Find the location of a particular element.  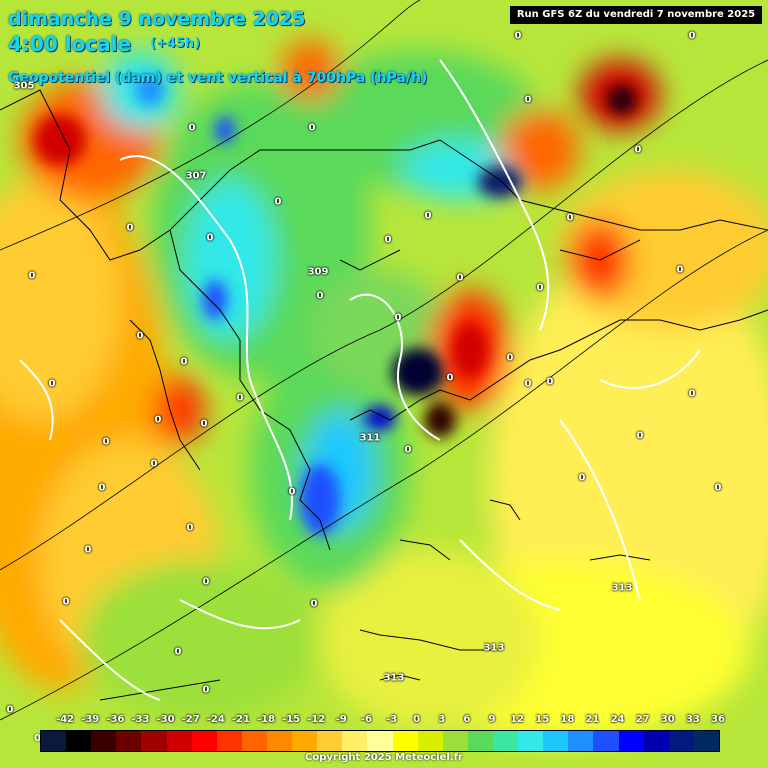

legend-tick-label: -3 is located at coordinates (391, 719).